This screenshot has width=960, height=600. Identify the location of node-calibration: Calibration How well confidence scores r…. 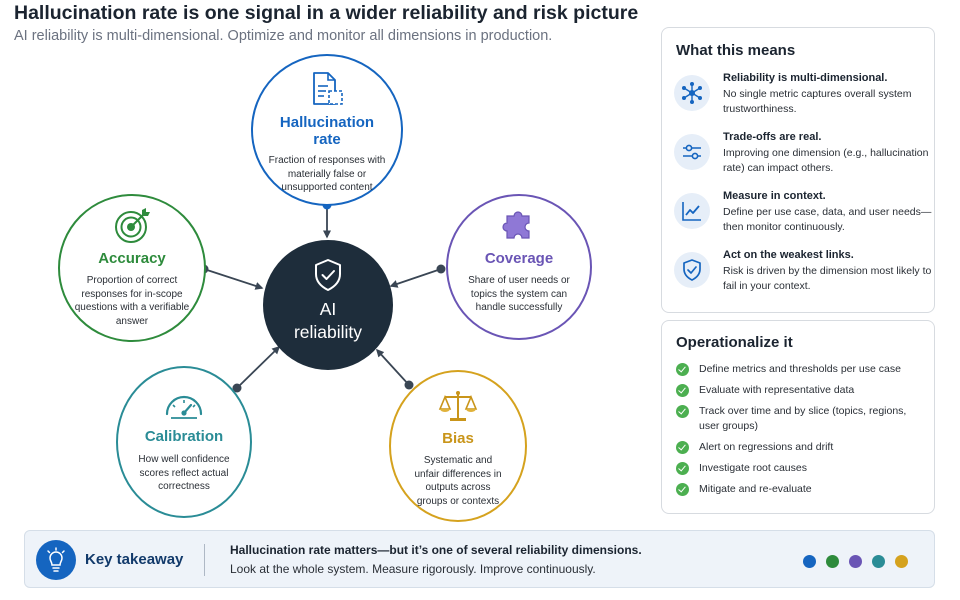
(184, 442).